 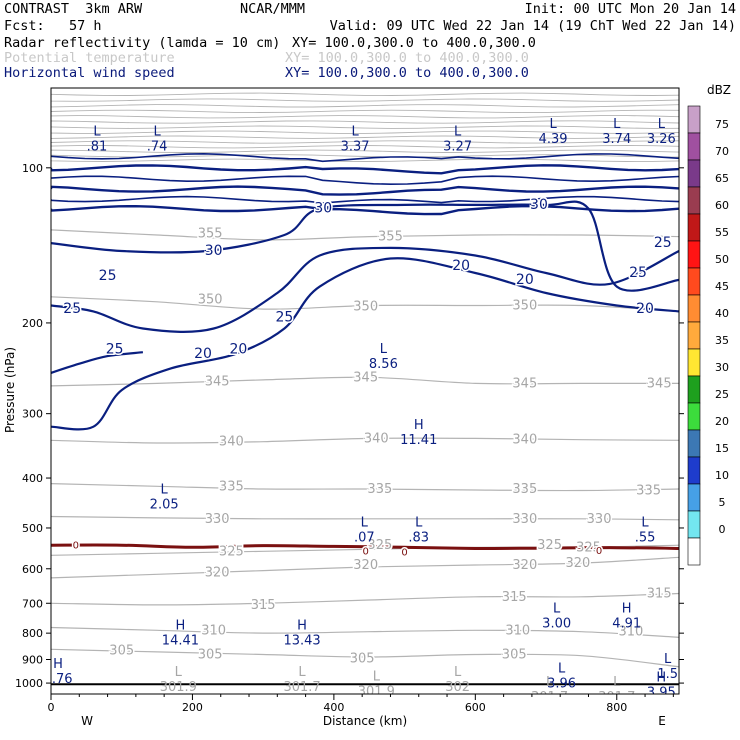 I want to click on wind-extremum-value: .07, so click(x=364, y=537).